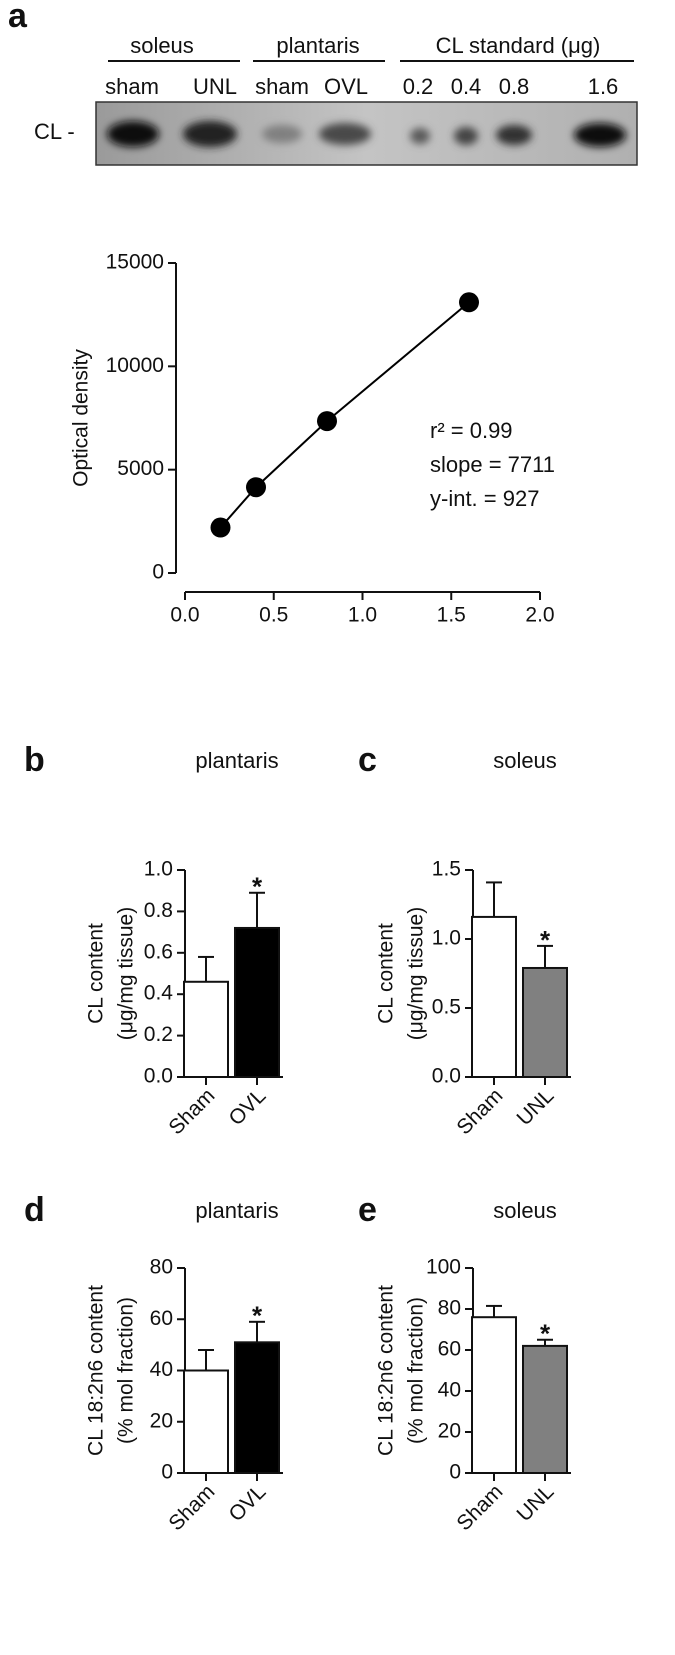 This screenshot has height=1655, width=675. I want to click on y-tick-label: 0.5, so click(446, 1007).